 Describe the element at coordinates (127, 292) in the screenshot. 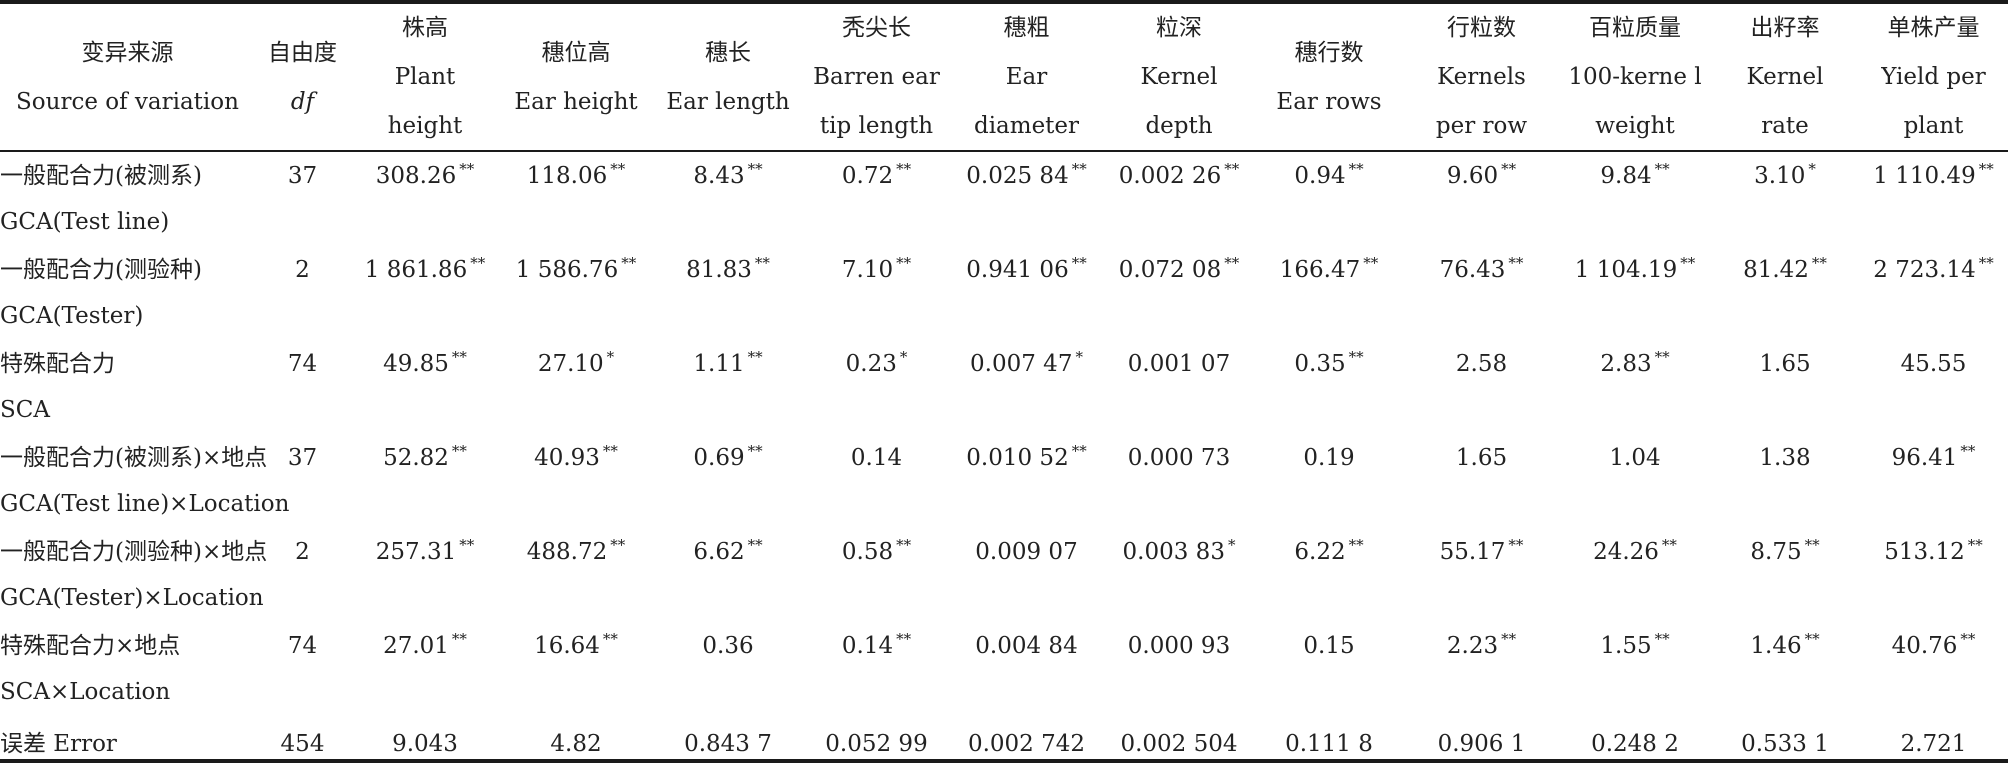

I see `row-label: 一般配合力(测验种) GCA(Tester)` at that location.